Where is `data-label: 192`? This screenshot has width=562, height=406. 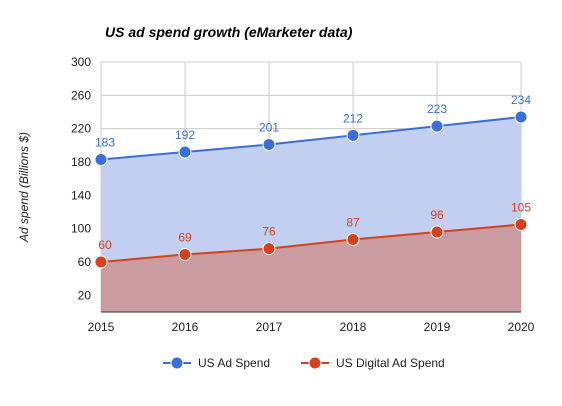 data-label: 192 is located at coordinates (185, 135).